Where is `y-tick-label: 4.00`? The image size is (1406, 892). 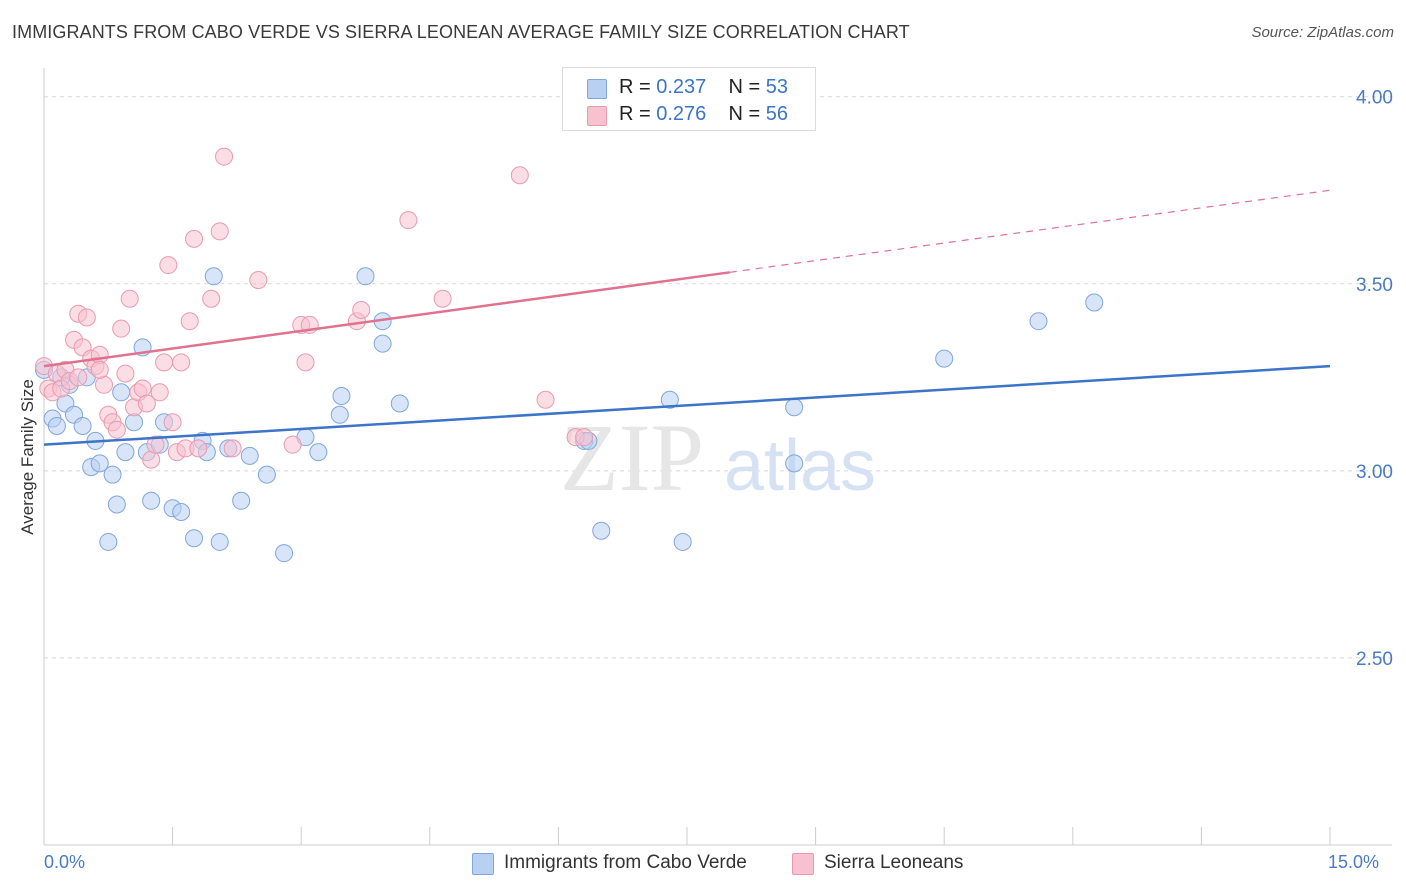 y-tick-label: 4.00 is located at coordinates (1374, 98).